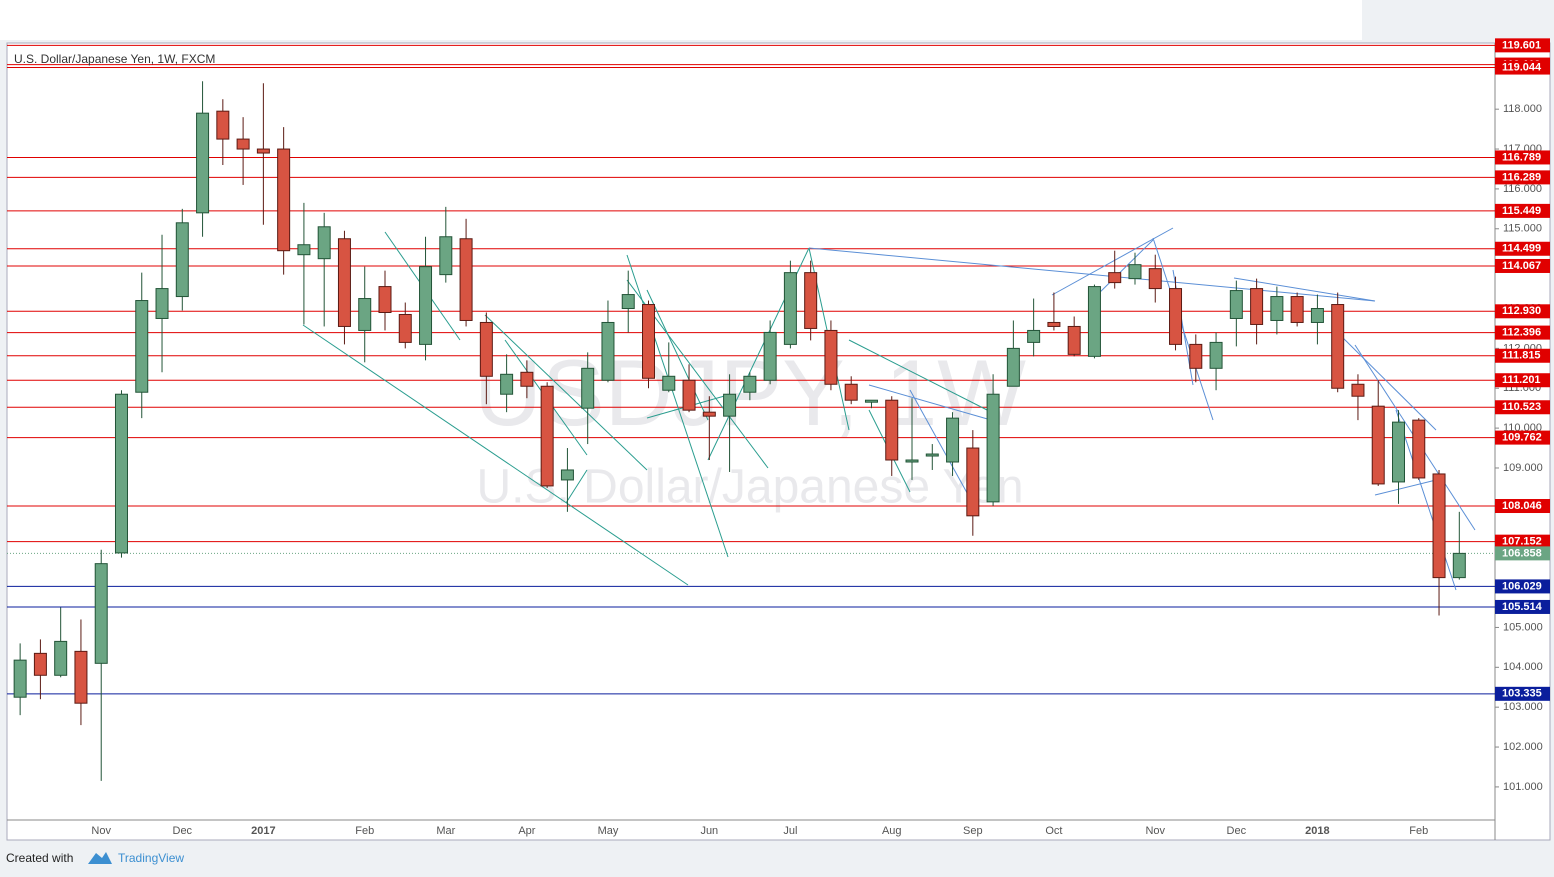  What do you see at coordinates (1522, 67) in the screenshot?
I see `level-label: 119.044` at bounding box center [1522, 67].